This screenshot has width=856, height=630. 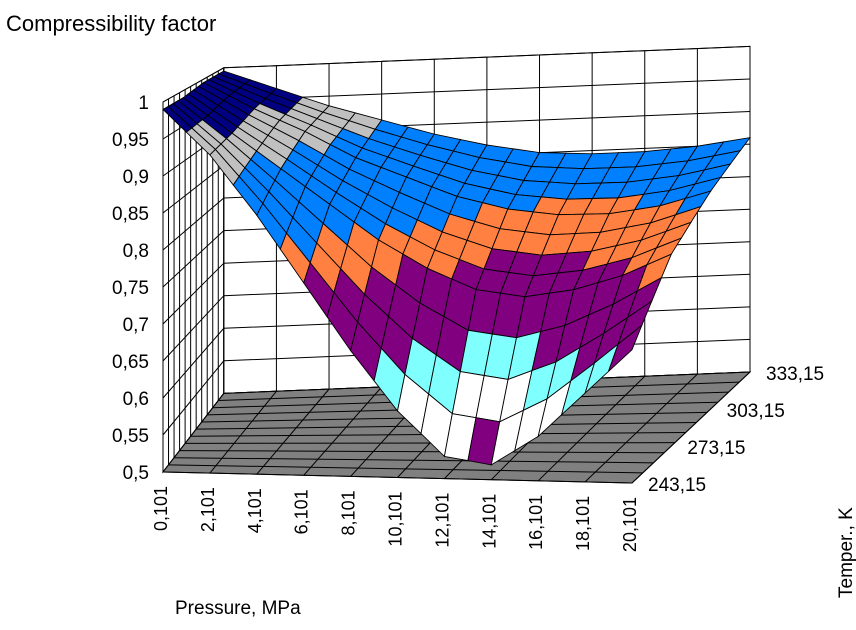 What do you see at coordinates (630, 524) in the screenshot?
I see `x-tick-label: 20,101` at bounding box center [630, 524].